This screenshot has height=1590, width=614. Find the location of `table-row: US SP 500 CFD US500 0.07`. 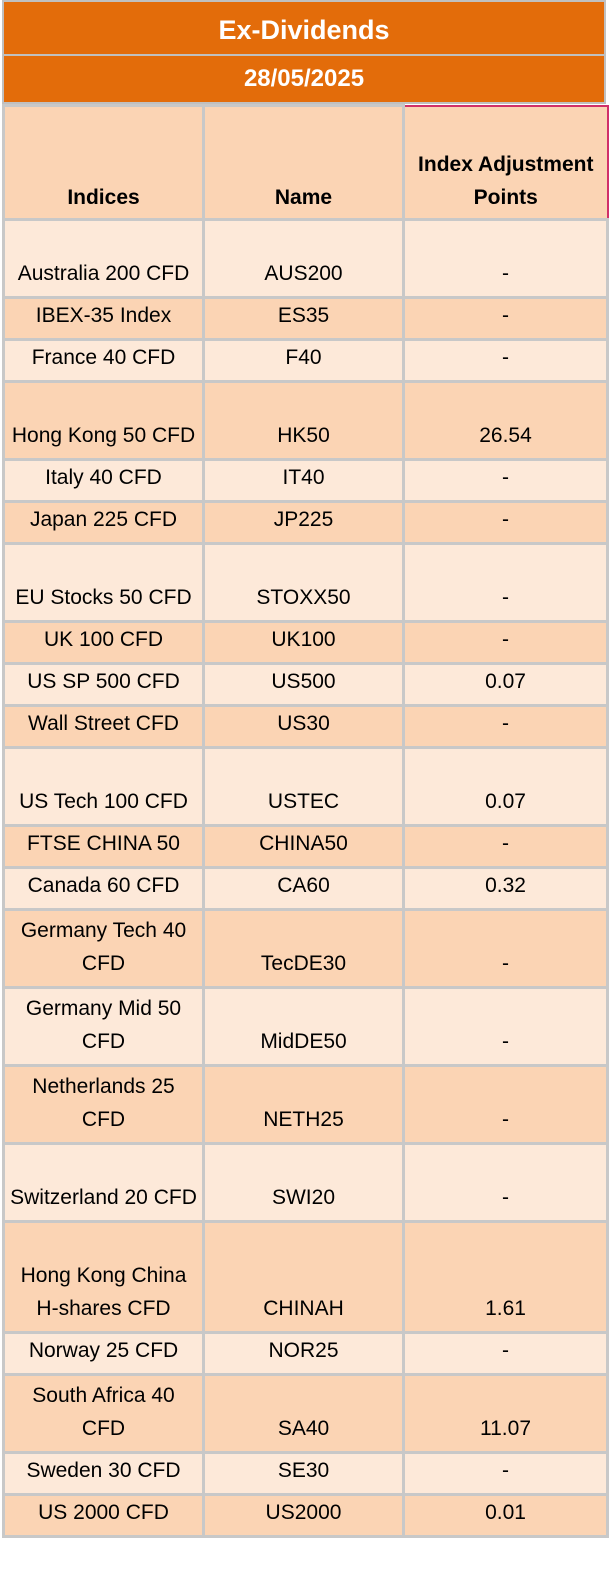

table-row: US SP 500 CFD US500 0.07 is located at coordinates (305, 684).